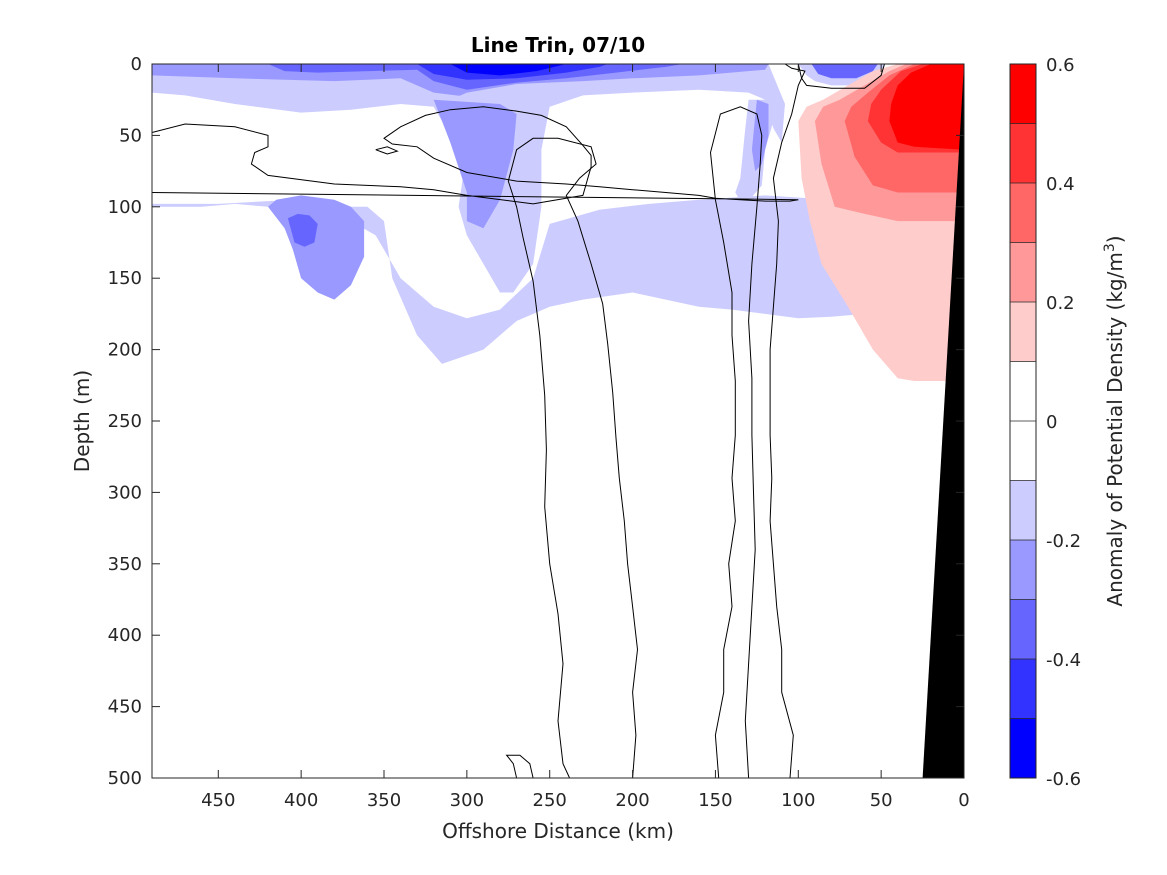  Describe the element at coordinates (844, 71) in the screenshot. I see `region-coastal-surface-negative-core` at that location.